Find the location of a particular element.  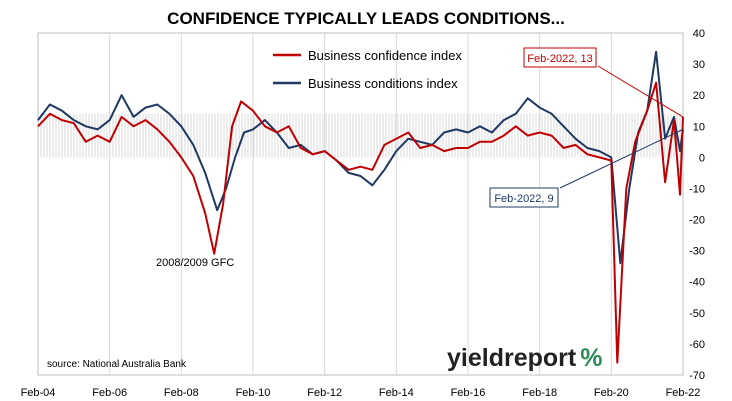

callout-box-confidence is located at coordinates (560, 57).